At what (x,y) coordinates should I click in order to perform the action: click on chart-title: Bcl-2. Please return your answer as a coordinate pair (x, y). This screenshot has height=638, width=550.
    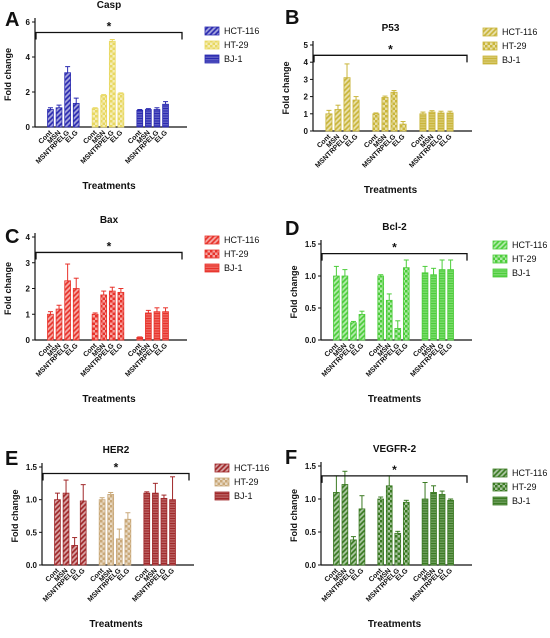
    Looking at the image, I should click on (394, 227).